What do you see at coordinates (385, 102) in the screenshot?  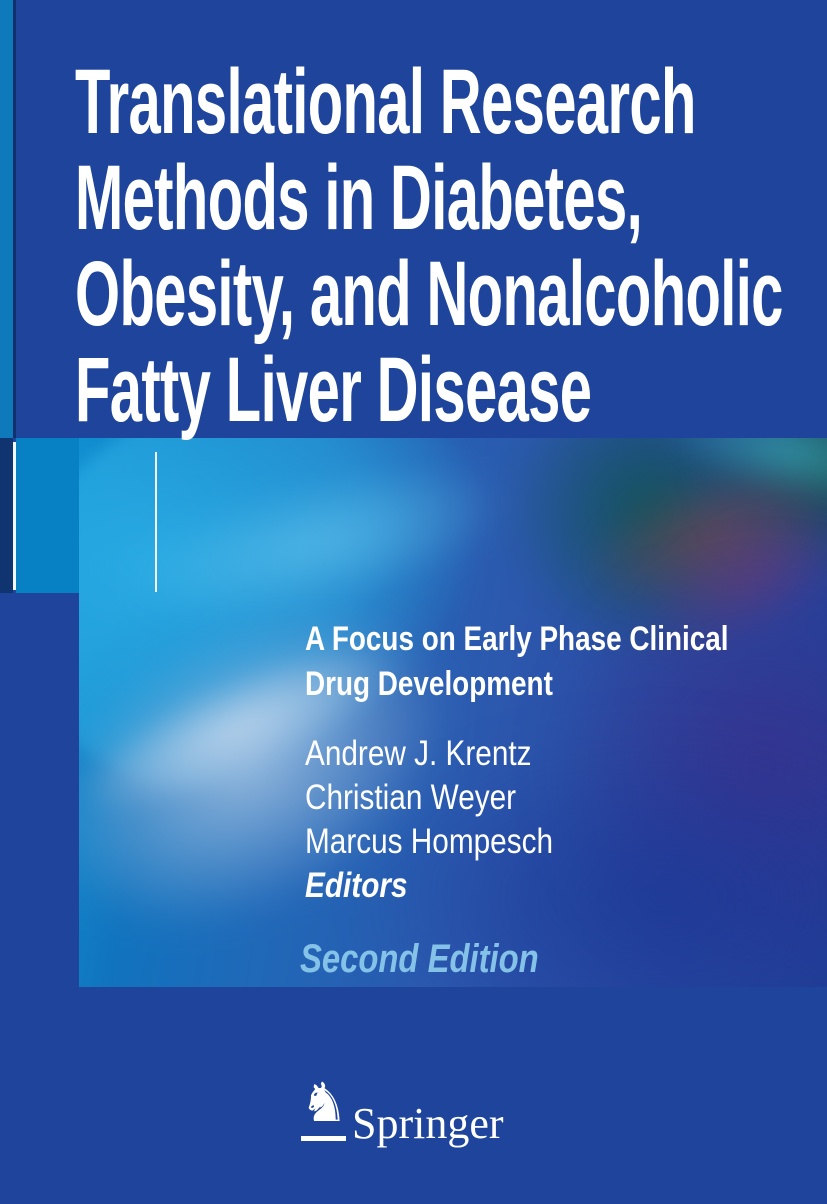 I see `title-line-1: Translational Research` at bounding box center [385, 102].